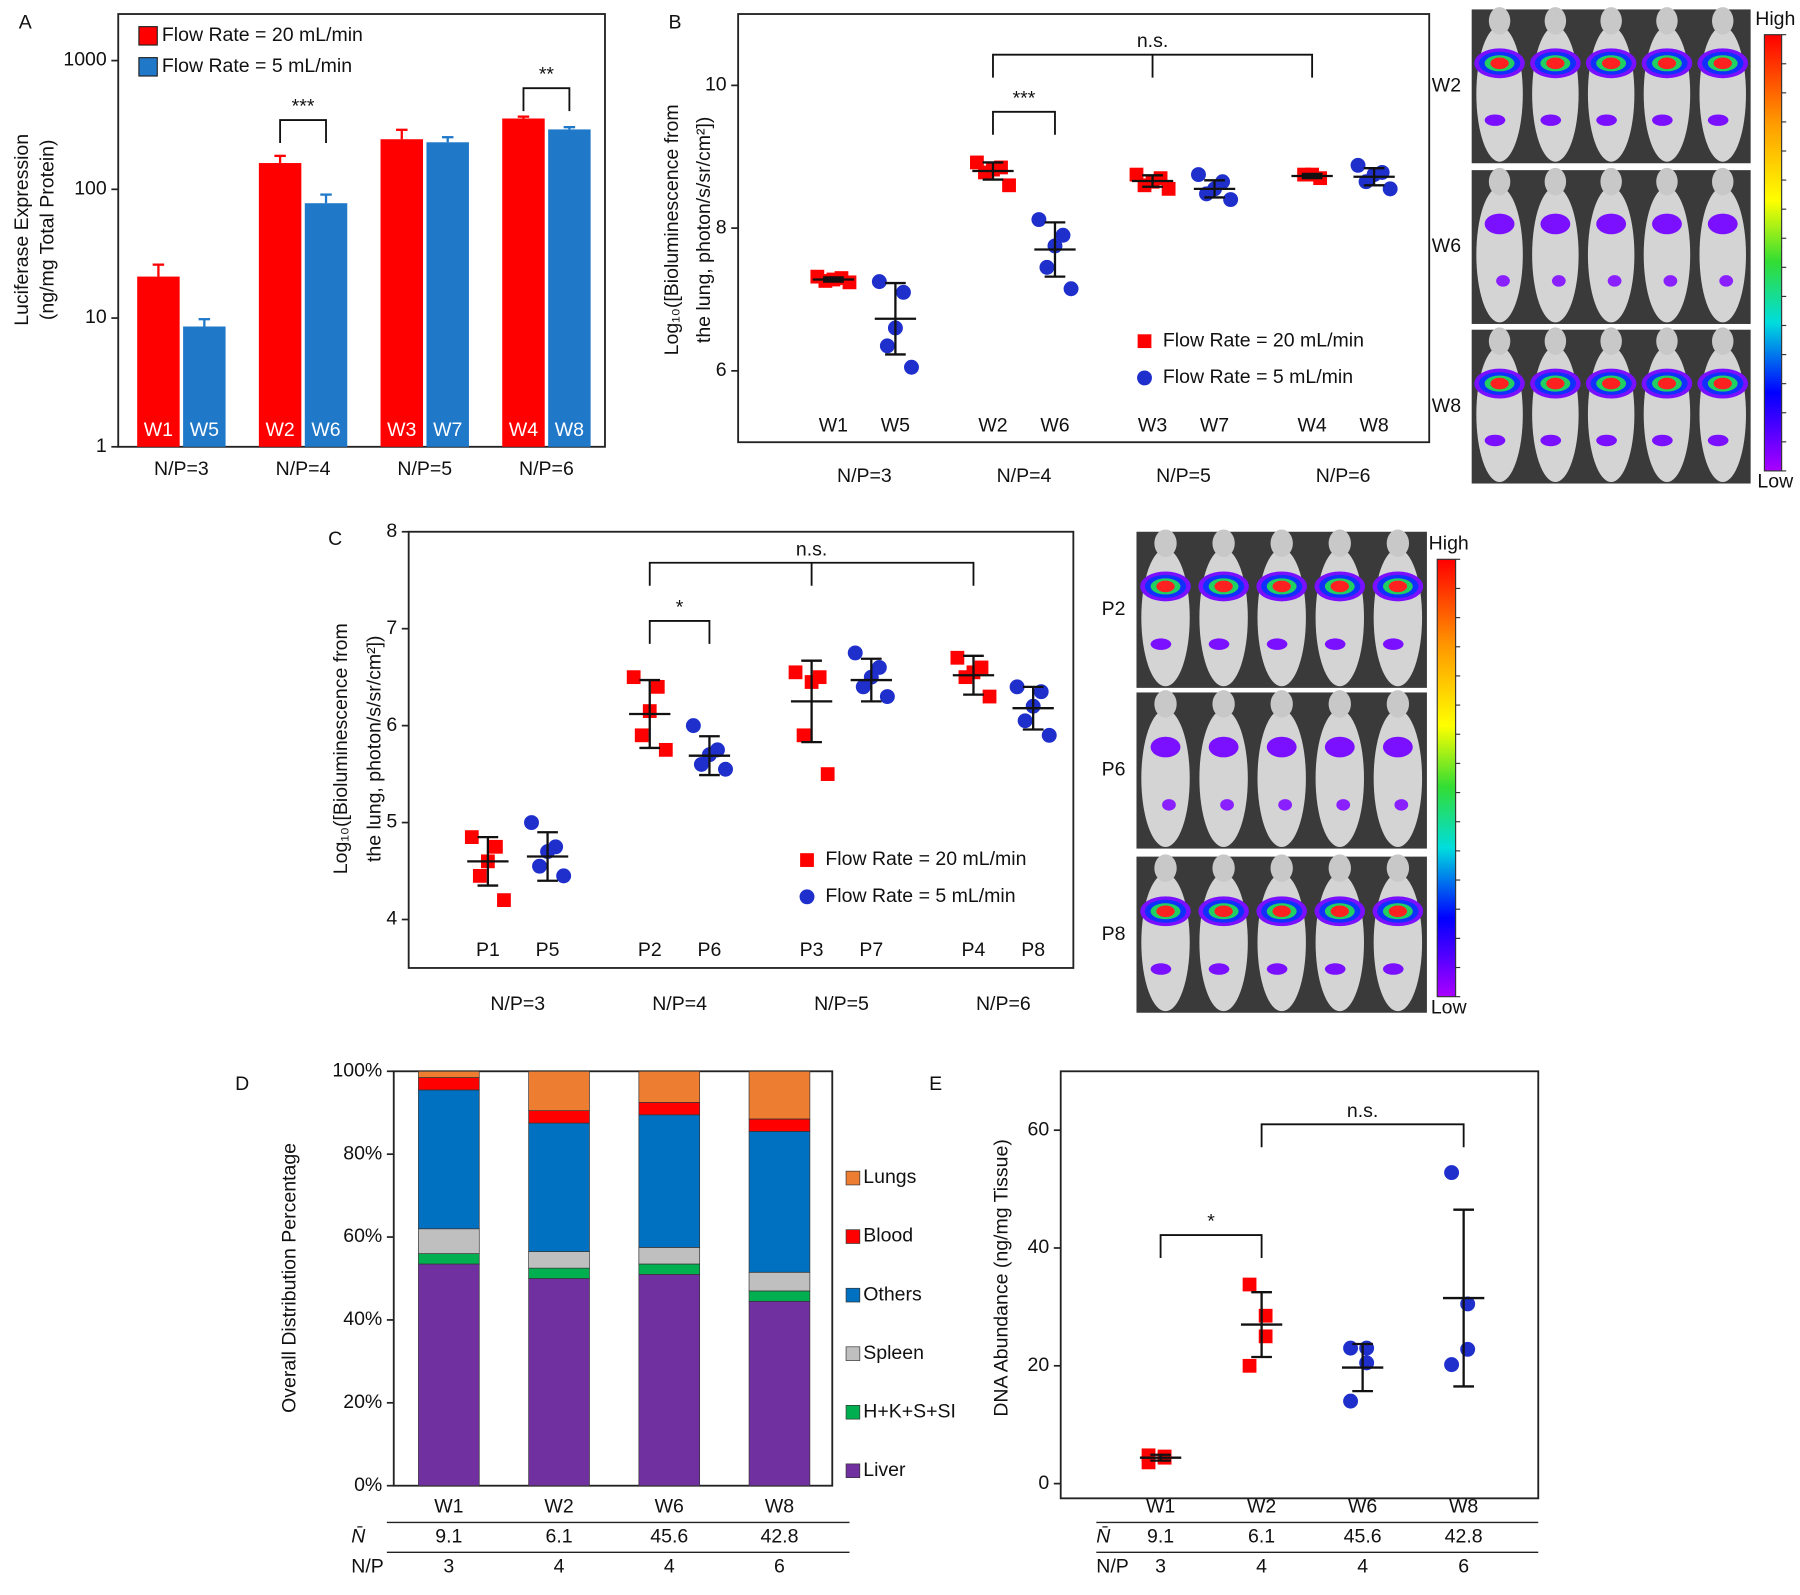 The height and width of the screenshot is (1595, 1800). I want to click on color-scale-low: Low, so click(1449, 1007).